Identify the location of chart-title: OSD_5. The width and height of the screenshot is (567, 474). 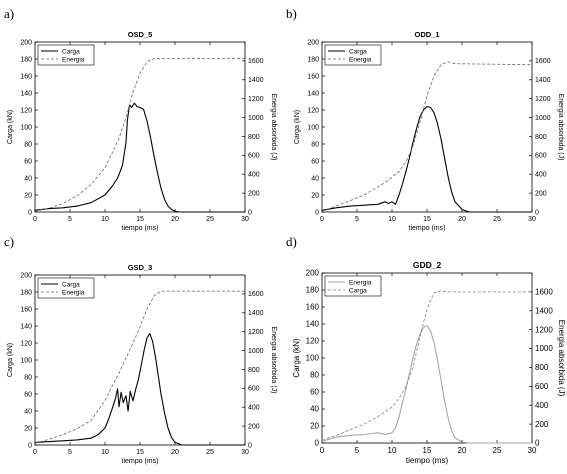
(140, 34).